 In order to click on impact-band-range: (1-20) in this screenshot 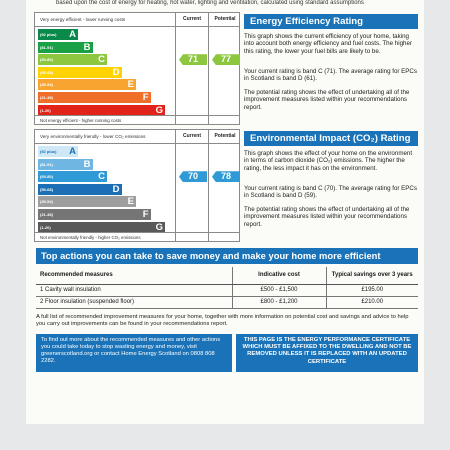, I will do `click(45, 227)`.